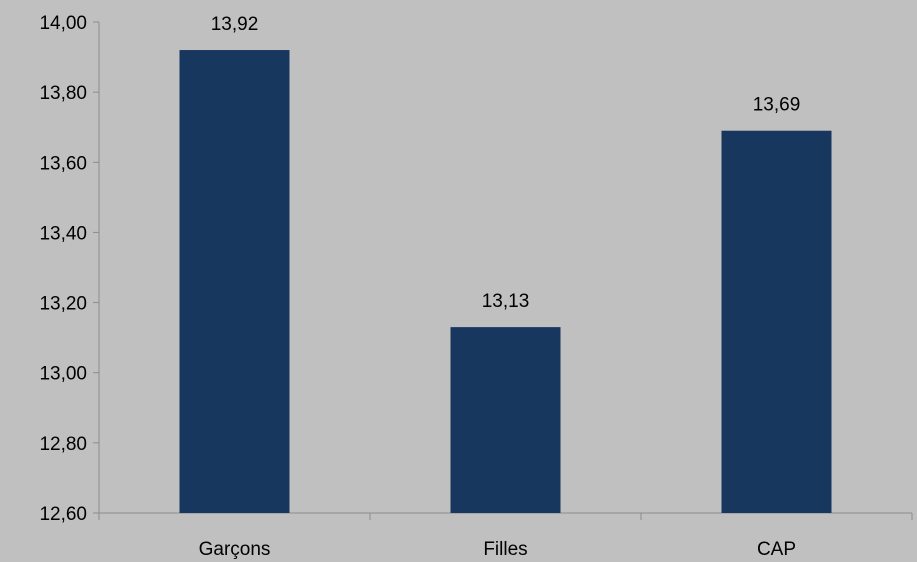 This screenshot has width=917, height=562. Describe the element at coordinates (235, 549) in the screenshot. I see `x-tick-label: Garçons` at that location.